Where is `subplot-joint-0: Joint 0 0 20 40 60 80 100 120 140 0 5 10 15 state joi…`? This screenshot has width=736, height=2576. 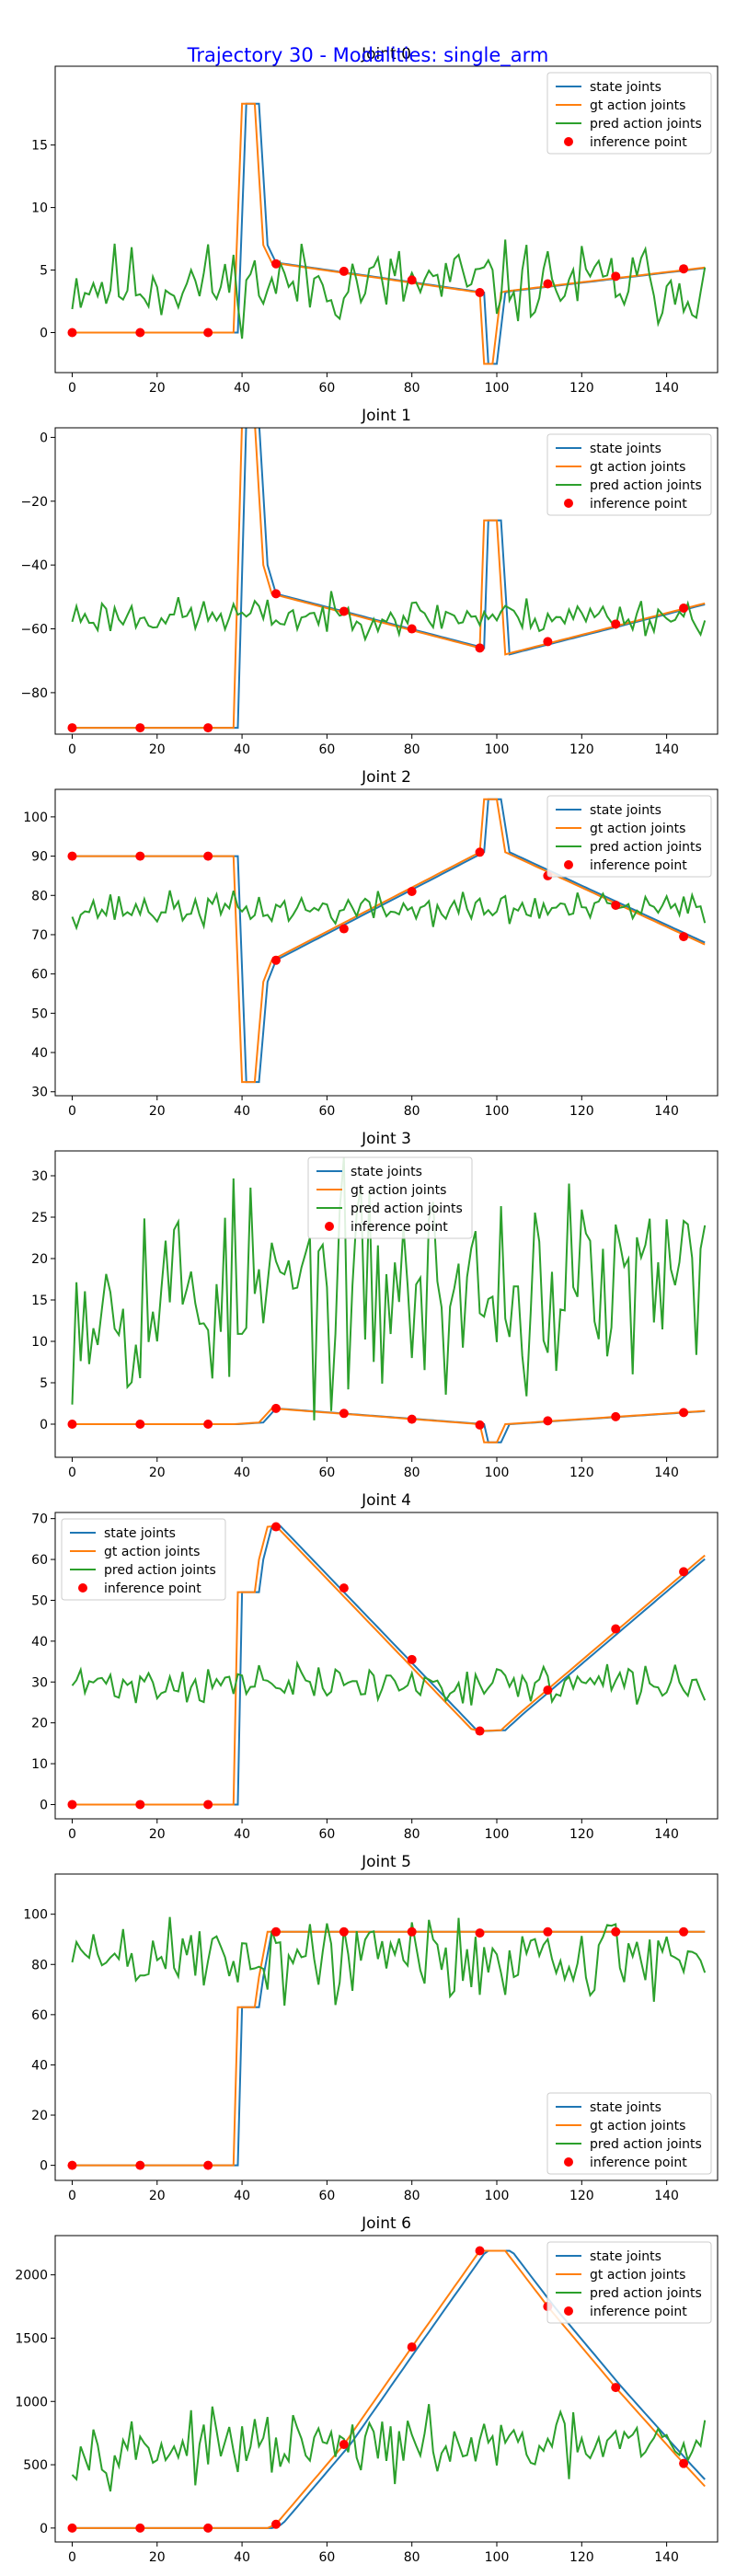
subplot-joint-0: Joint 0 0 20 40 60 80 100 120 140 0 5 10 15 state joi… is located at coordinates (375, 220).